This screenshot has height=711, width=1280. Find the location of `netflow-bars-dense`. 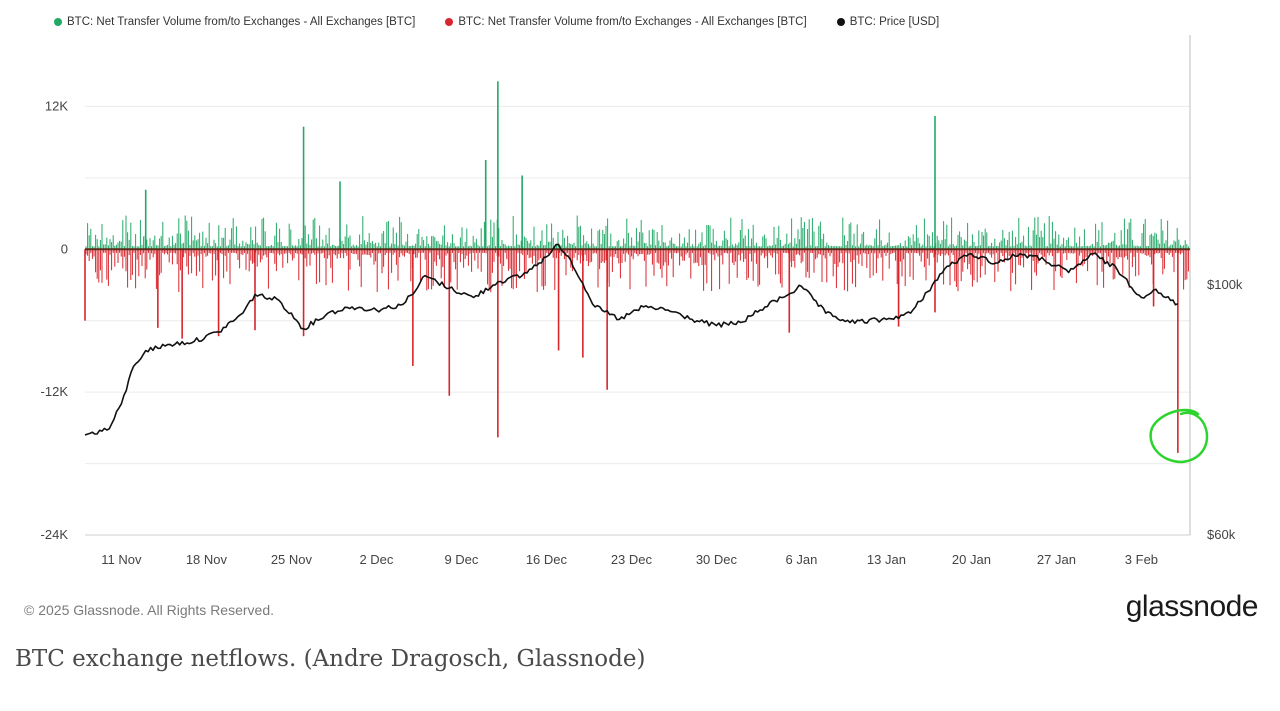

netflow-bars-dense is located at coordinates (637, 254).